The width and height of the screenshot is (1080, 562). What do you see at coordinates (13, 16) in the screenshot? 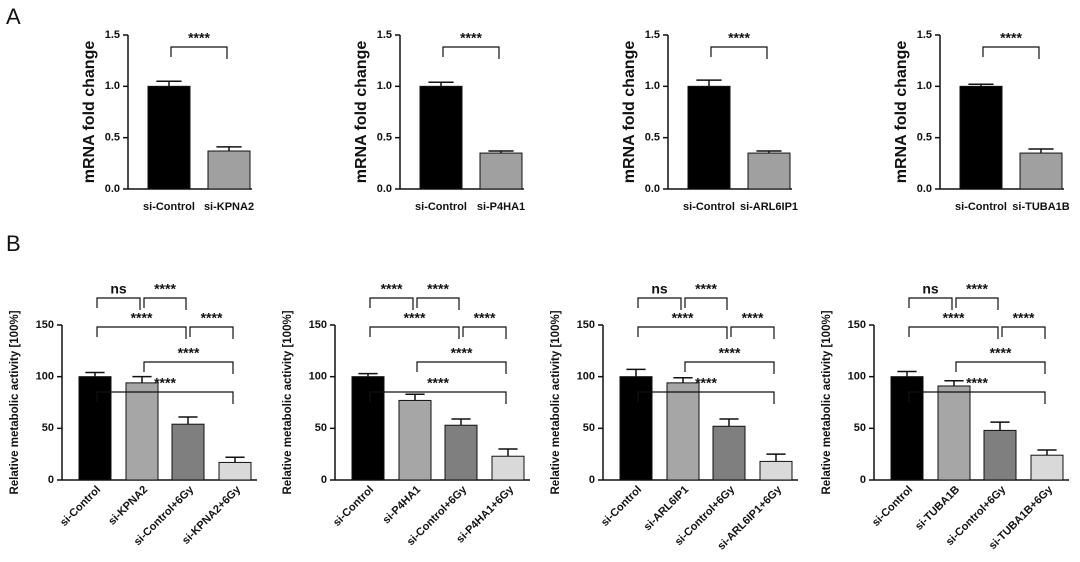
I see `panel-label: A` at bounding box center [13, 16].